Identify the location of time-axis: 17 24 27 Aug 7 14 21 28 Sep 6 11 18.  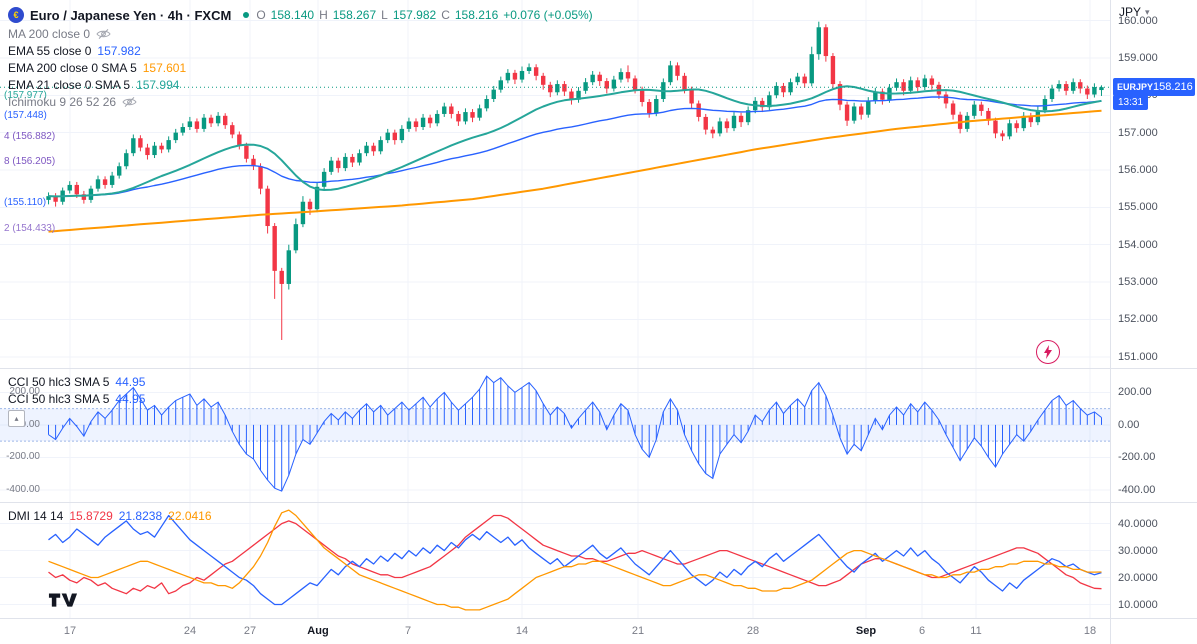
(555, 631).